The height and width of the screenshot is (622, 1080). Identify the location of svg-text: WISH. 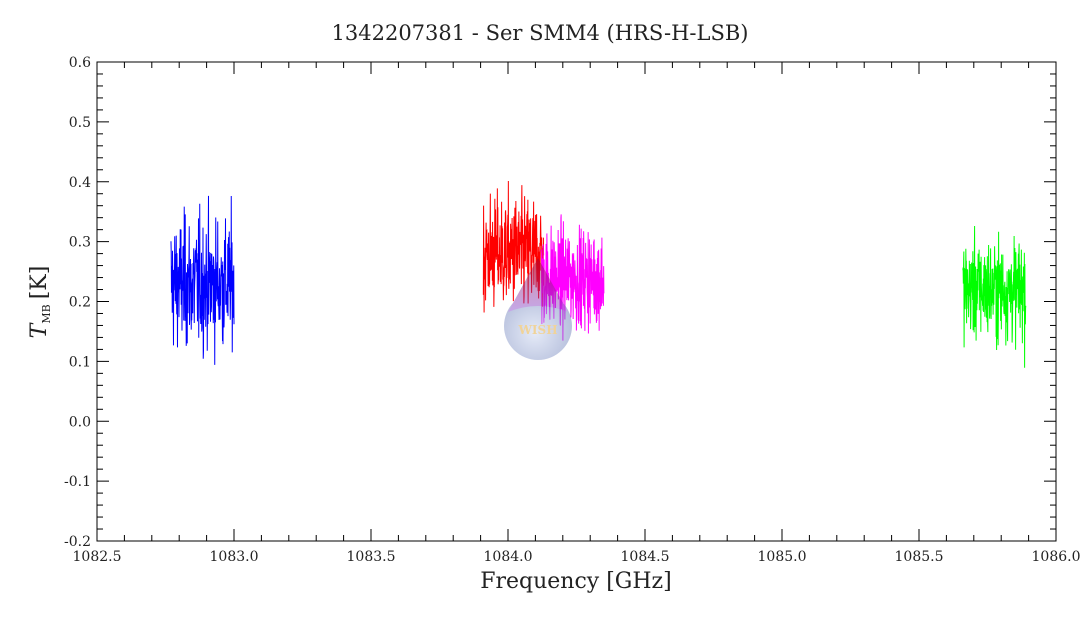
(537, 330).